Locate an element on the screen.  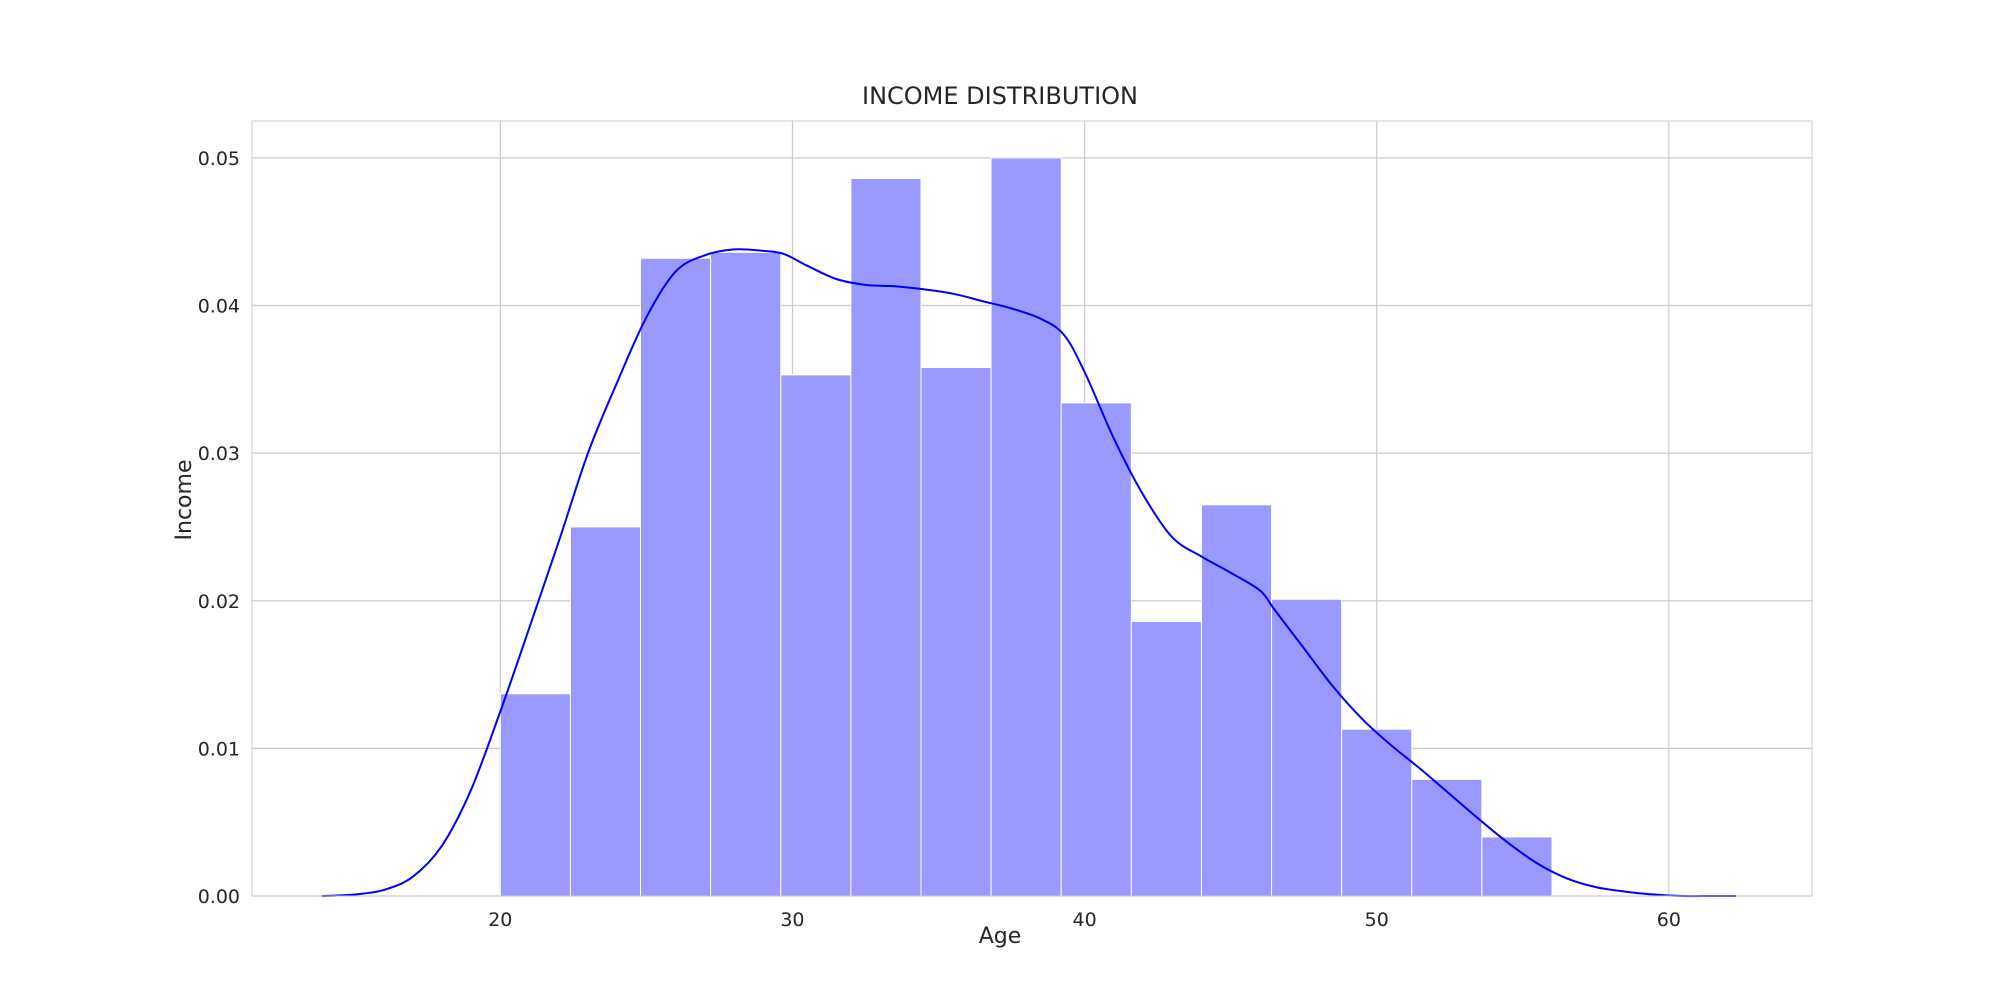
x-tick-label: 30 is located at coordinates (792, 920).